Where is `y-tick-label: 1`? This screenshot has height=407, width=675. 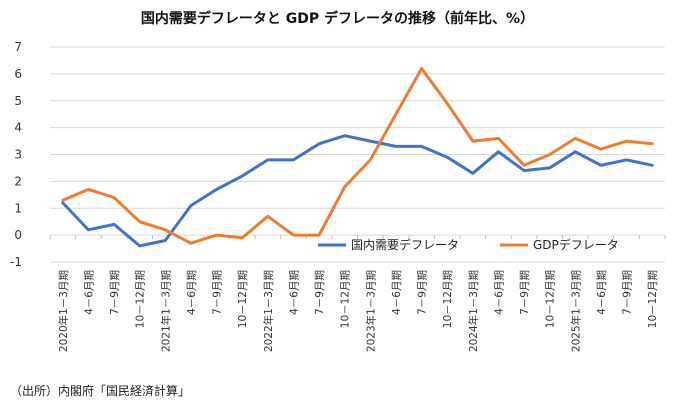 y-tick-label: 1 is located at coordinates (18, 208).